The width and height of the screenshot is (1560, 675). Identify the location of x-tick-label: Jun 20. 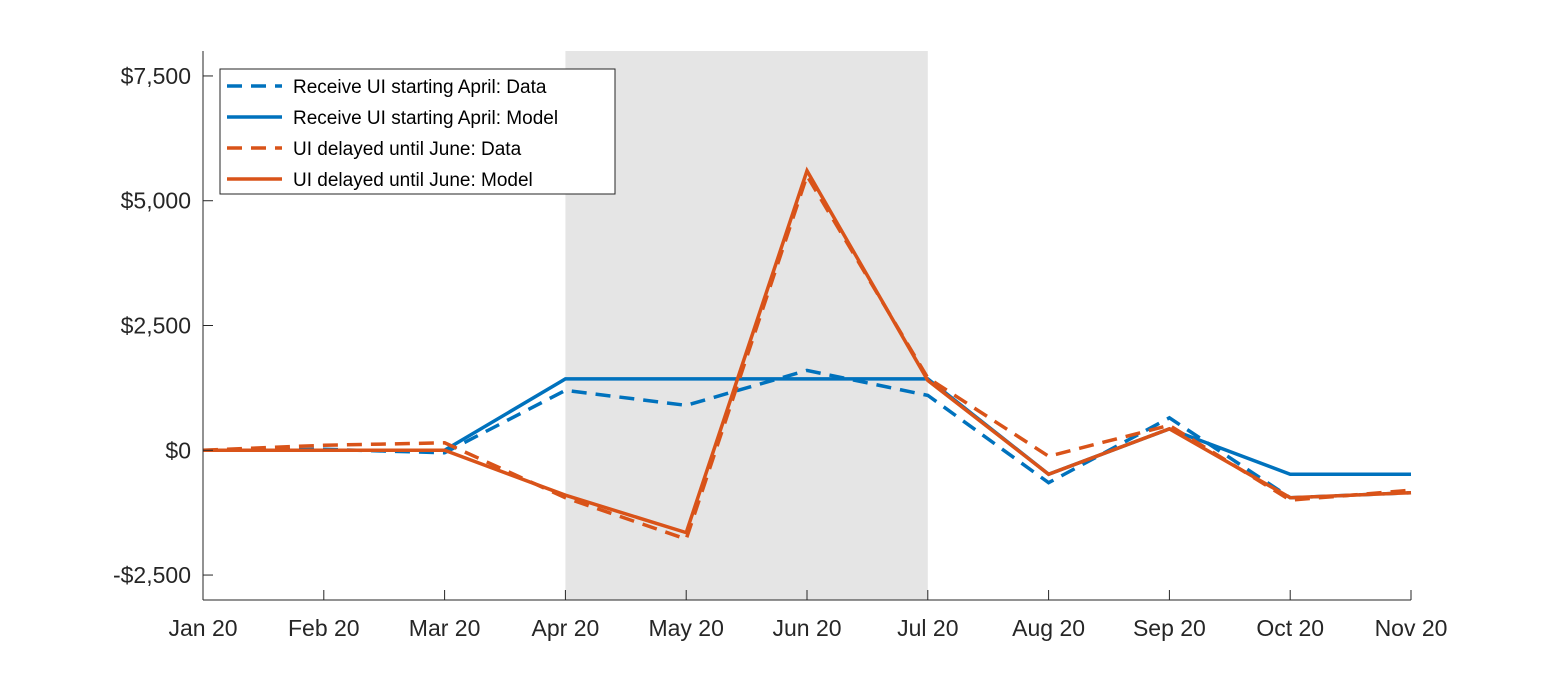
(806, 628).